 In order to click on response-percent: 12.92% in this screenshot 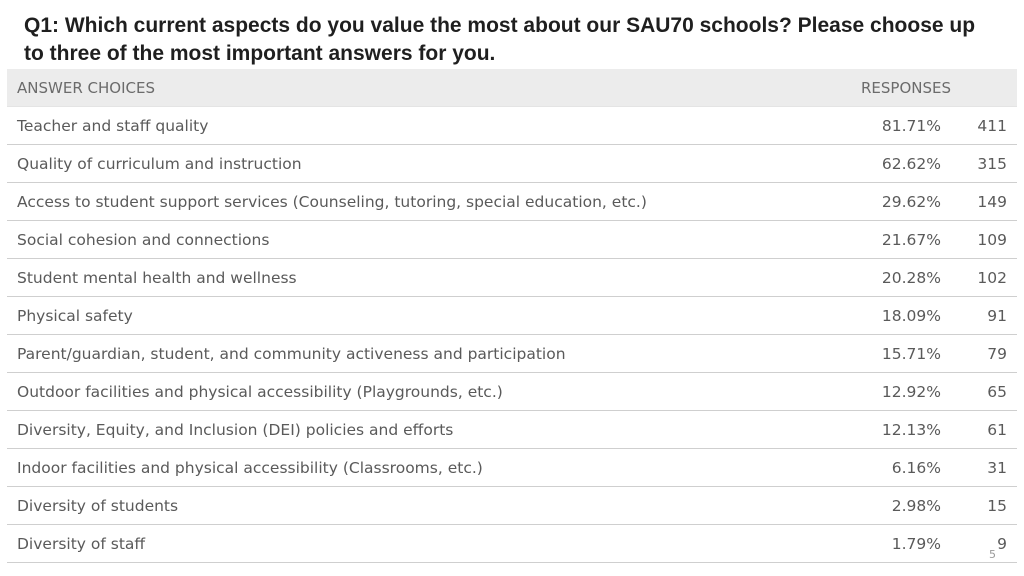, I will do `click(911, 391)`.